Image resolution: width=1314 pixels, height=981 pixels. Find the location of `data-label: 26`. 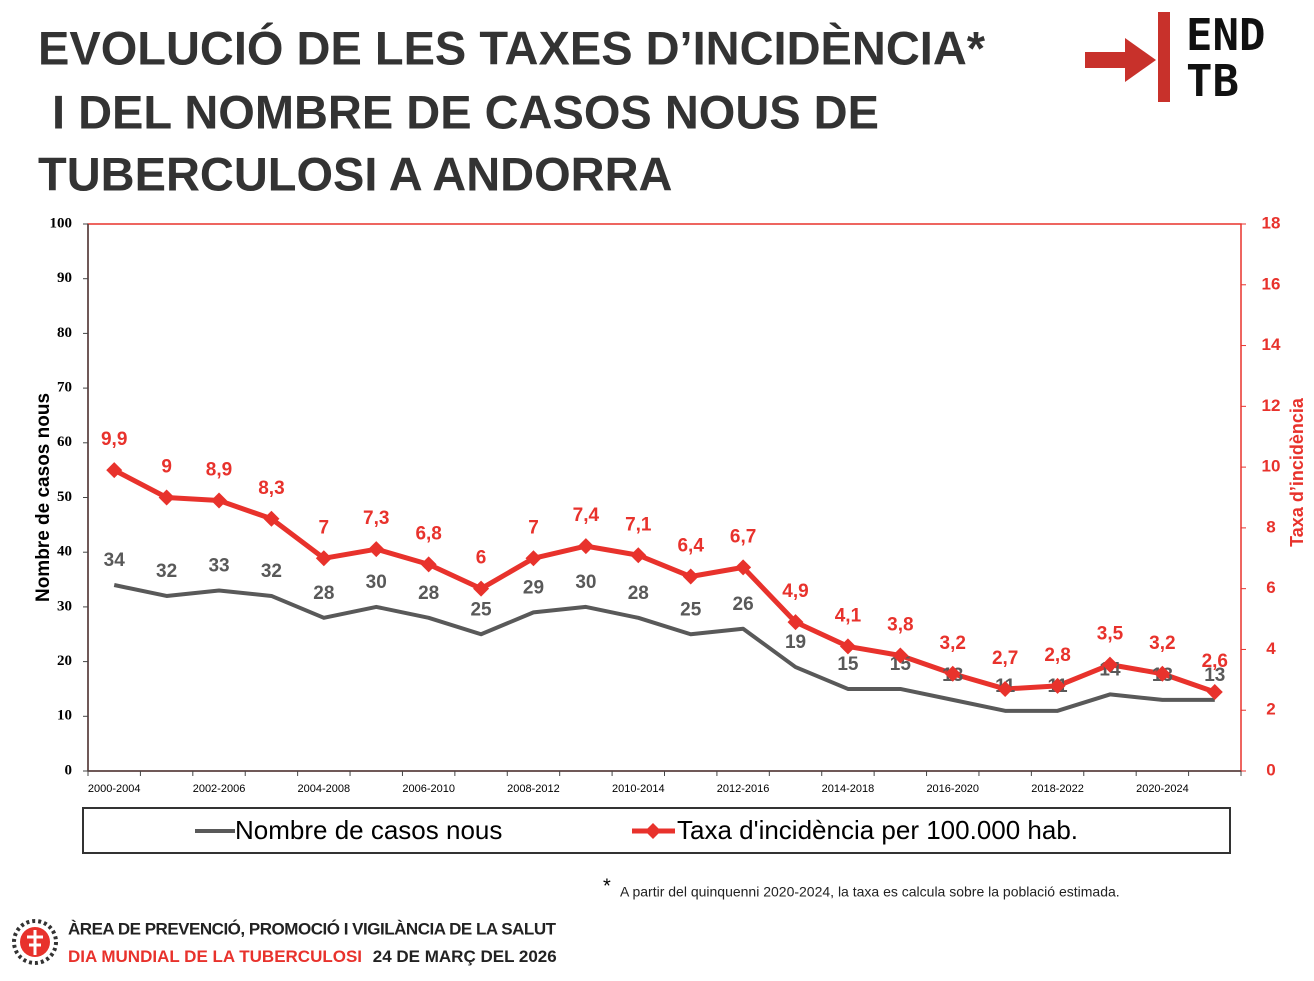

data-label: 26 is located at coordinates (743, 604).